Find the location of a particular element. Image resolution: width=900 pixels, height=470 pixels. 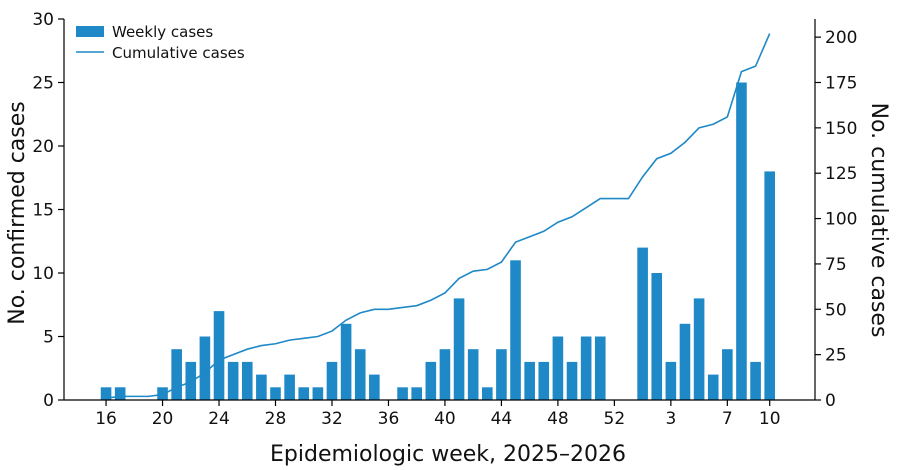

x-tick-label-10: 10 is located at coordinates (770, 419).